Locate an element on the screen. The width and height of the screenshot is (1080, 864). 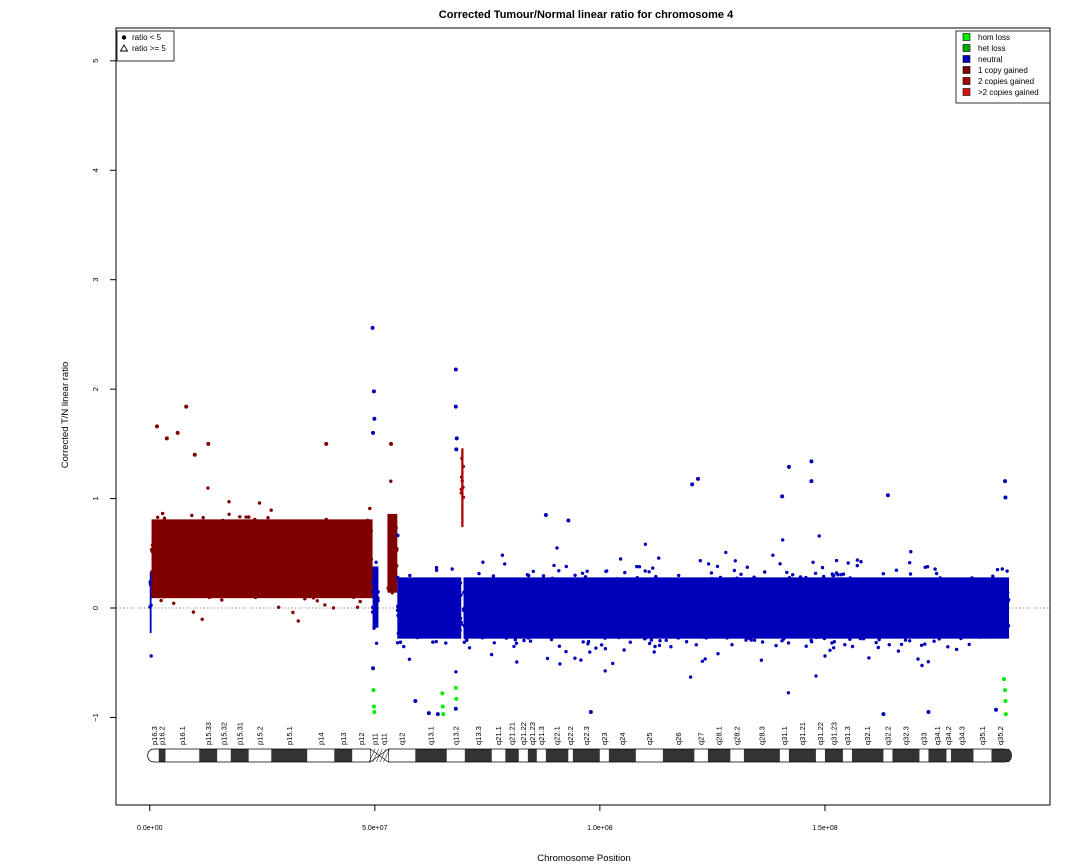
band-label: q11 is located at coordinates (383, 739).